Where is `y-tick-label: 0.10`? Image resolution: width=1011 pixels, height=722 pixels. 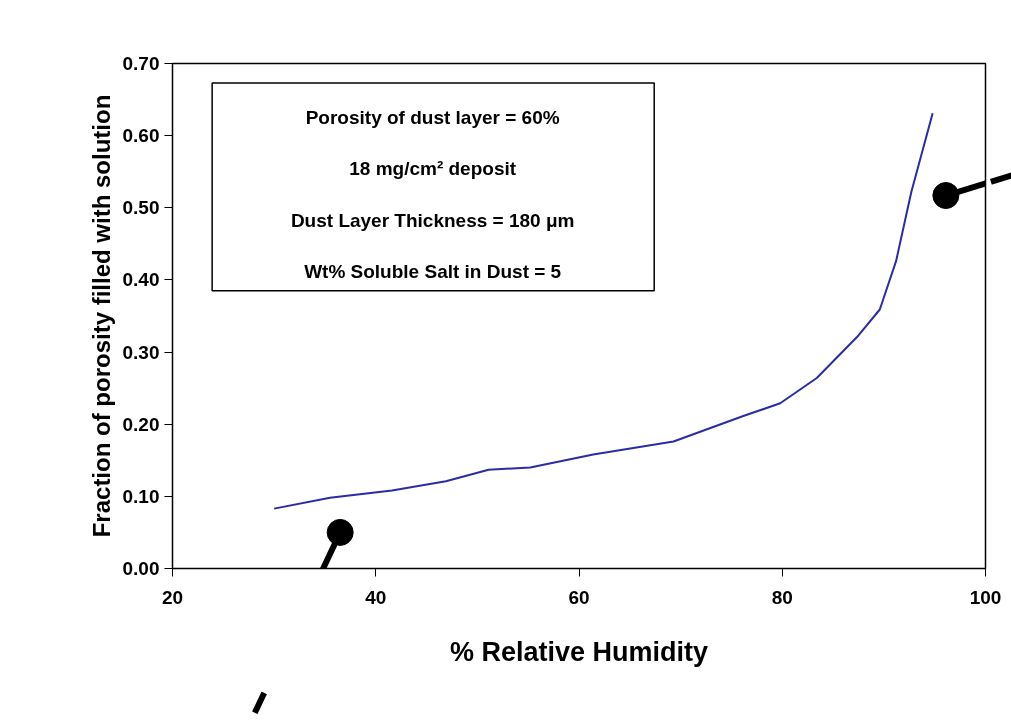
y-tick-label: 0.10 is located at coordinates (141, 496).